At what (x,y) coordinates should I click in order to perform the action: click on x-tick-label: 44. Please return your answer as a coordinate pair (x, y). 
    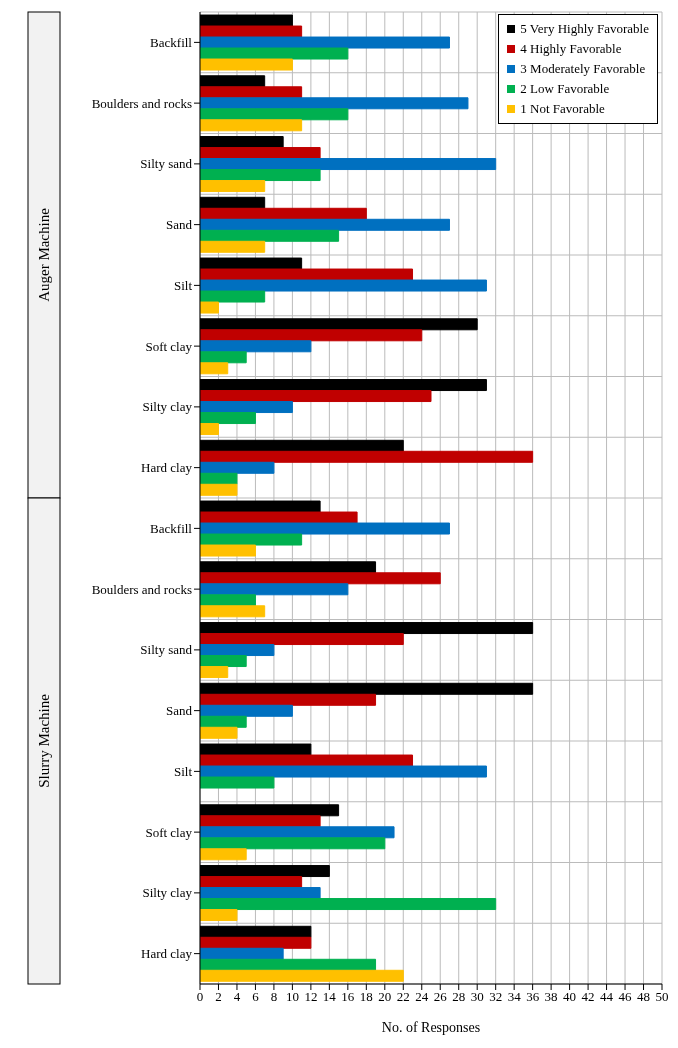
    Looking at the image, I should click on (607, 997).